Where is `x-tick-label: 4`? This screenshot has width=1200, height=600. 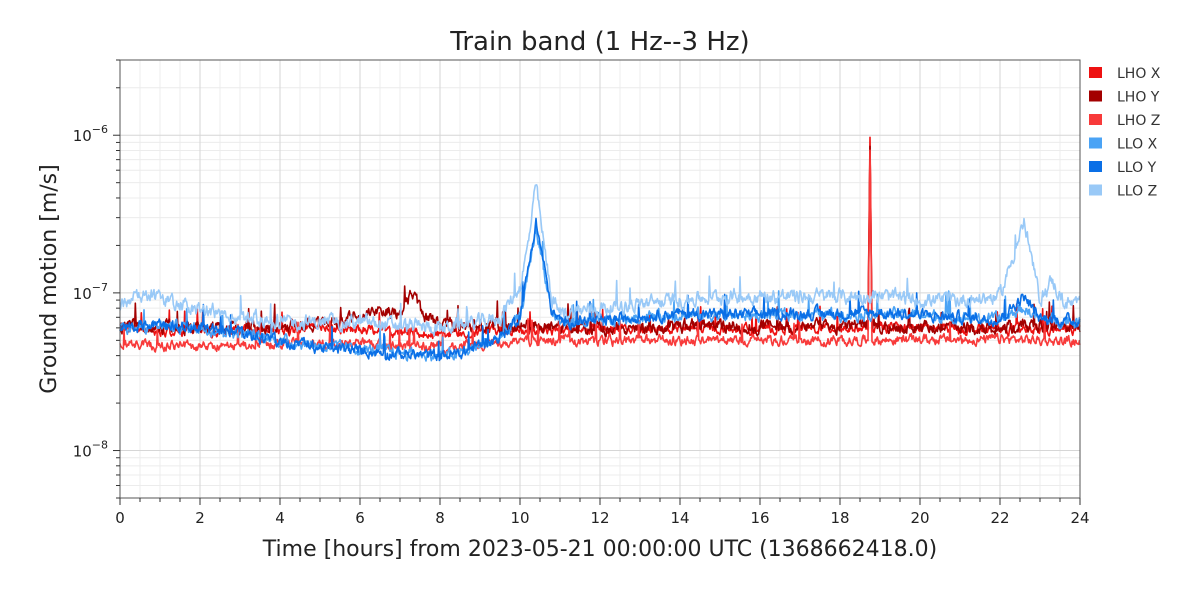
x-tick-label: 4 is located at coordinates (280, 518).